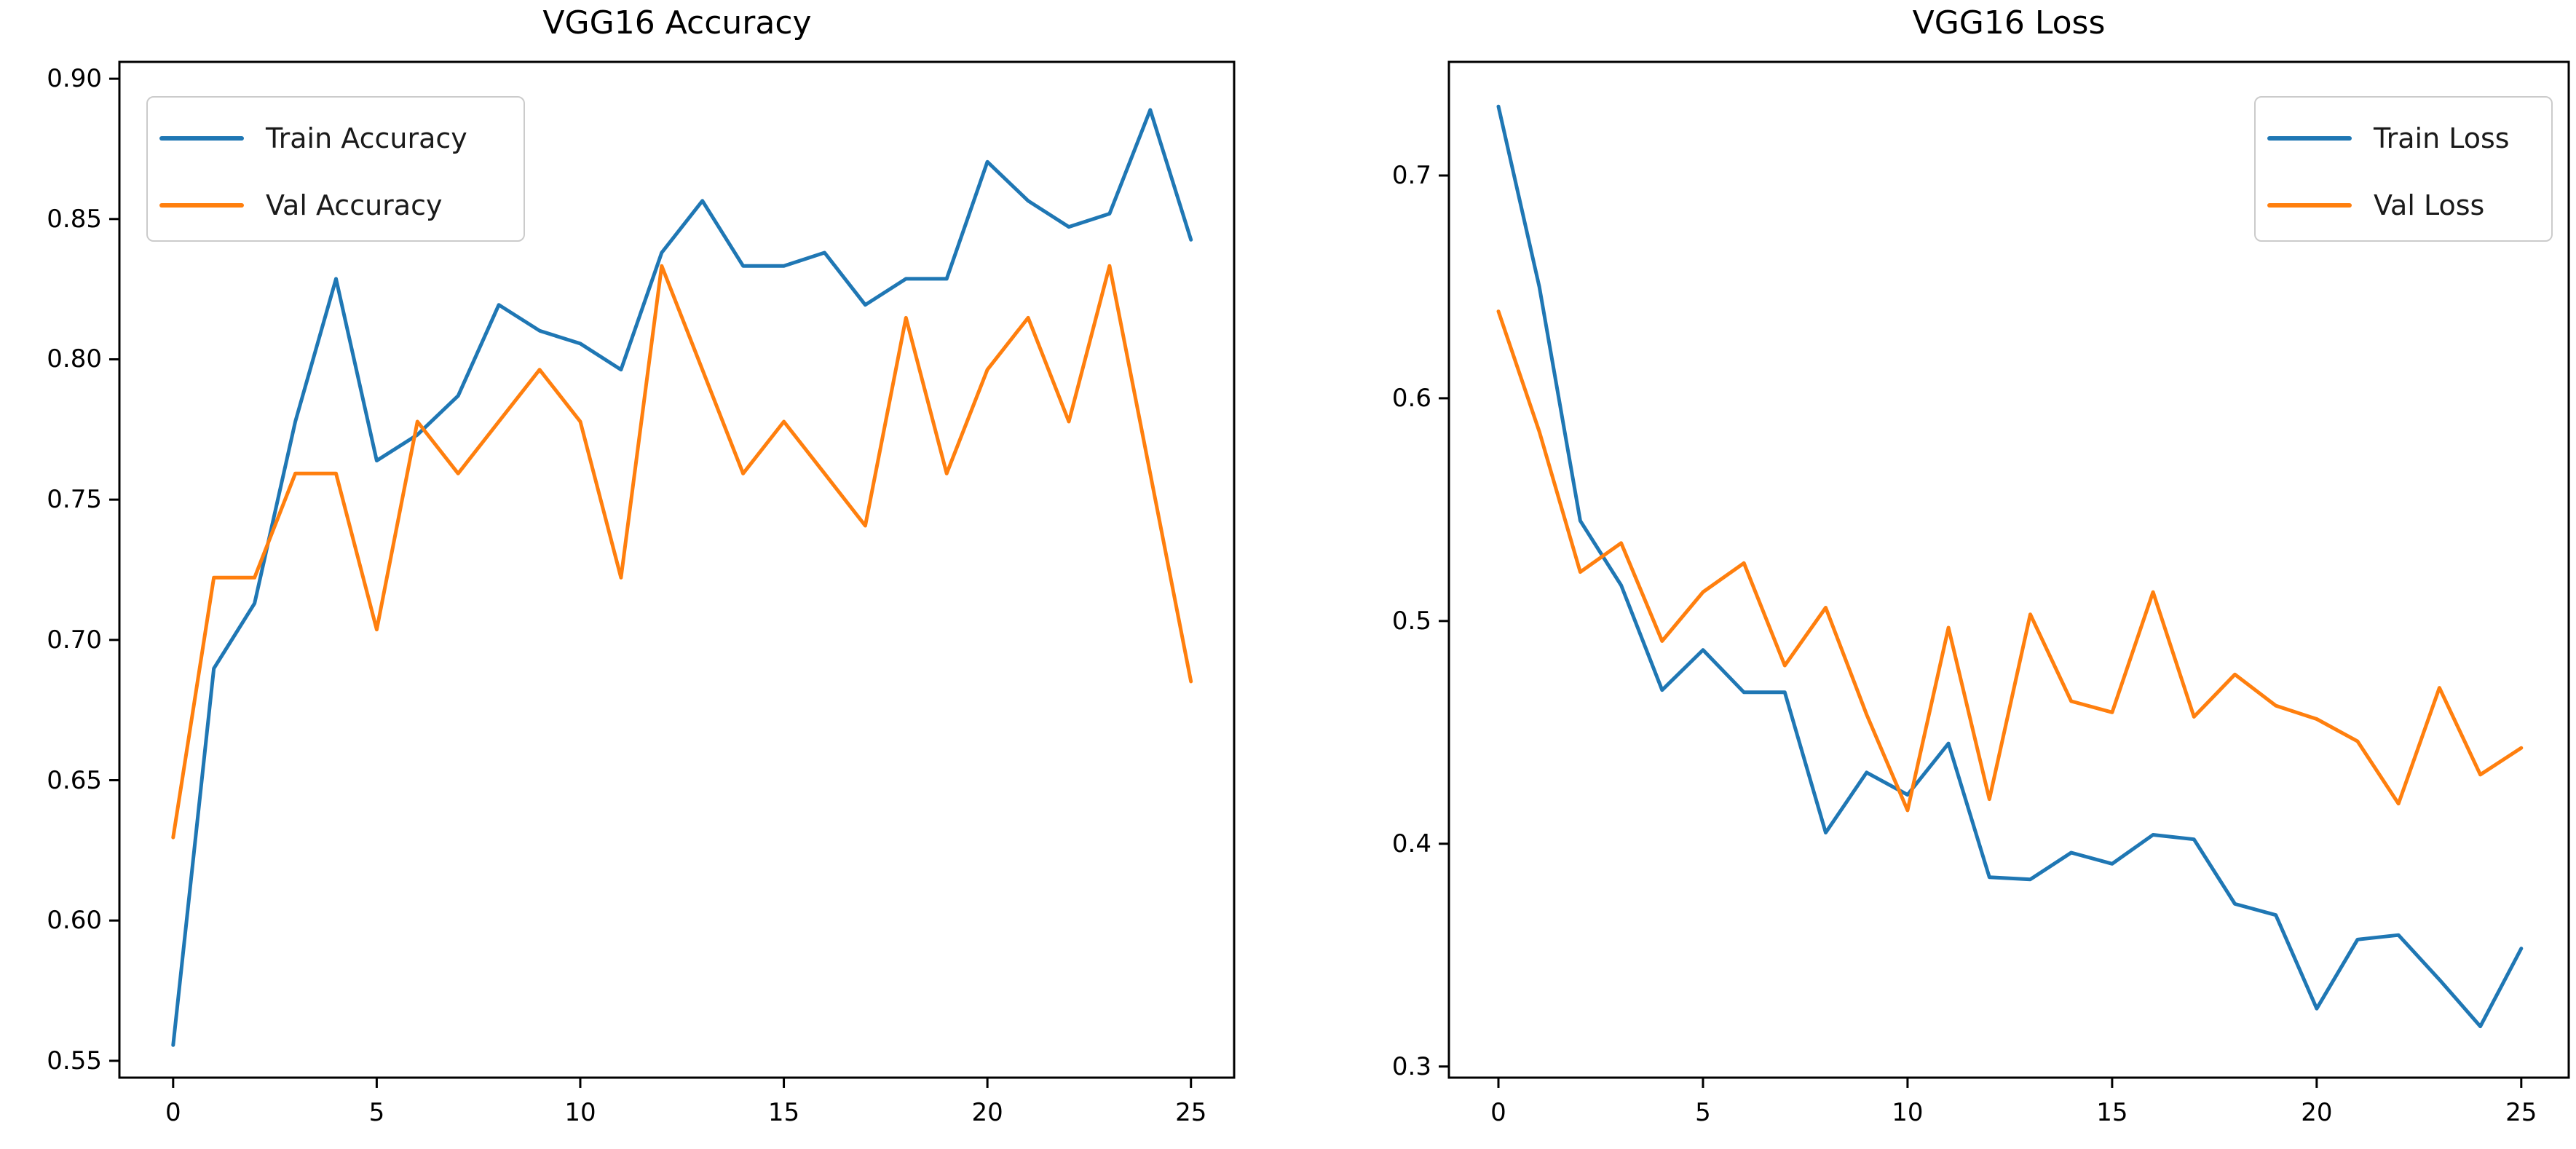 The image size is (2576, 1149). I want to click on y-tick-label: 0.7, so click(1411, 176).